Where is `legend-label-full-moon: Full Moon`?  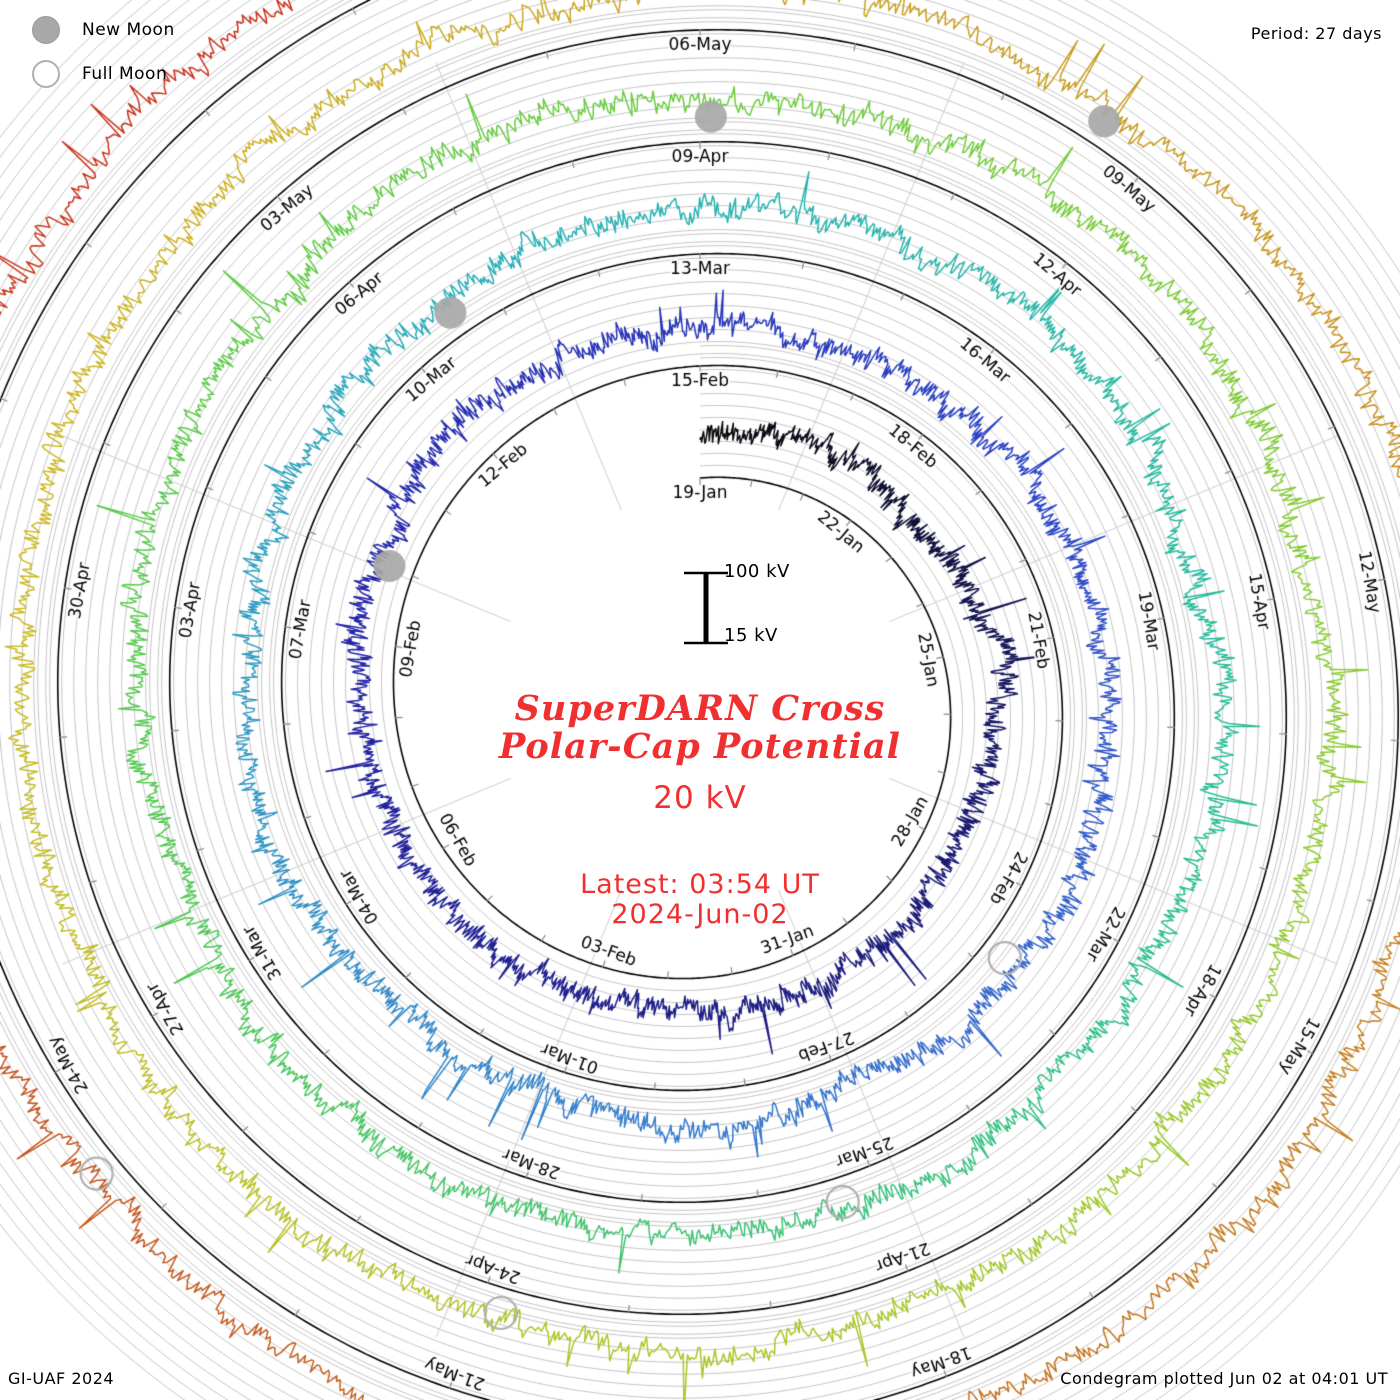 legend-label-full-moon: Full Moon is located at coordinates (125, 74).